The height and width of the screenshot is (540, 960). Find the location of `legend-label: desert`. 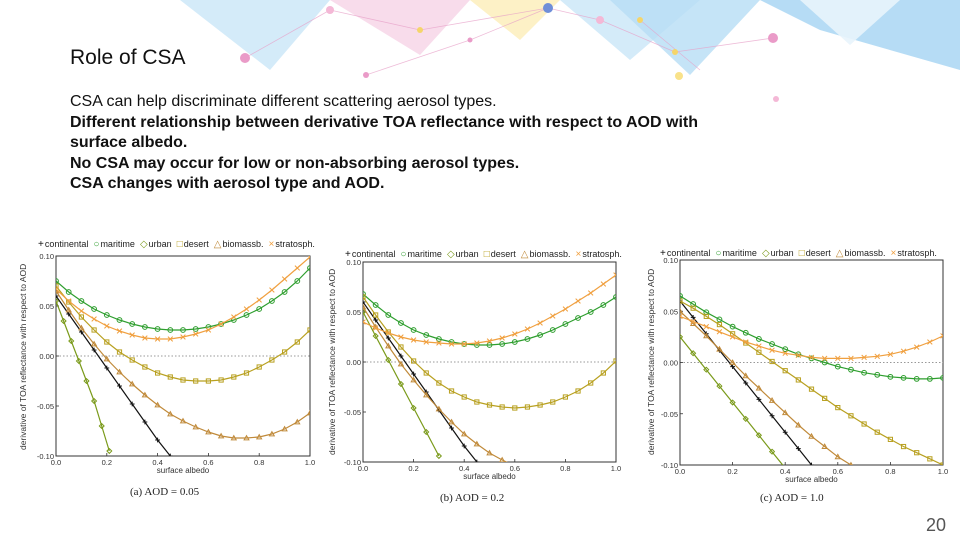

legend-label: desert is located at coordinates (503, 254).